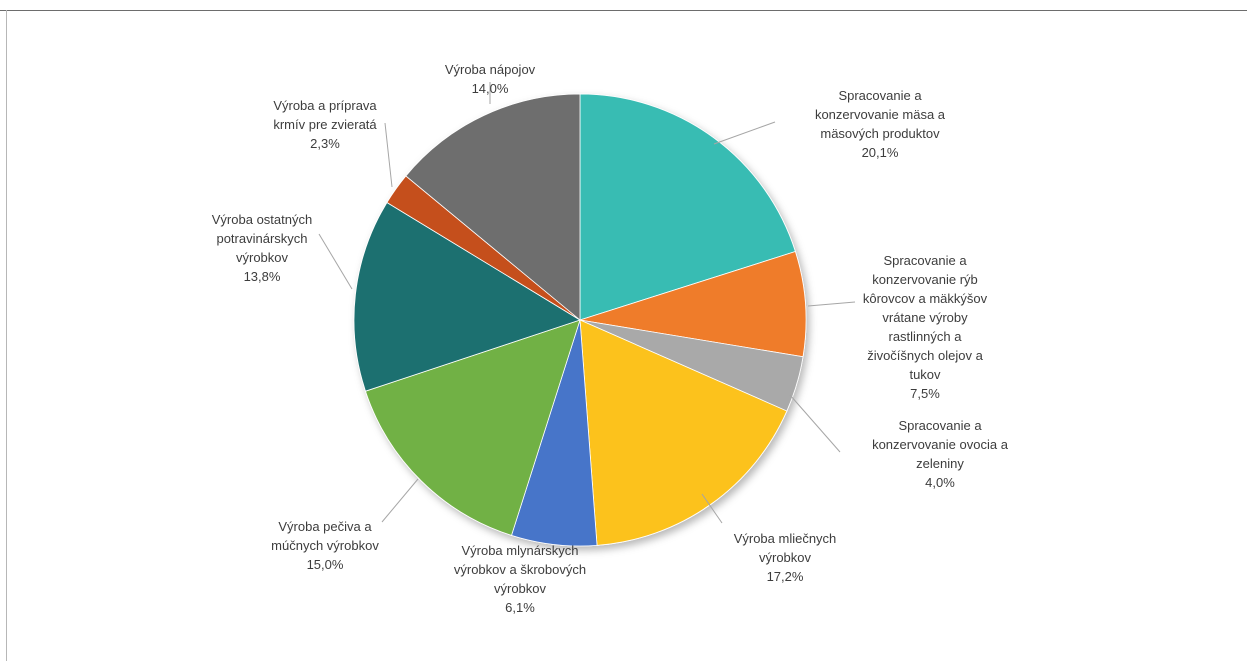 The width and height of the screenshot is (1247, 661). Describe the element at coordinates (785, 576) in the screenshot. I see `slice-percent: 17,2%` at that location.